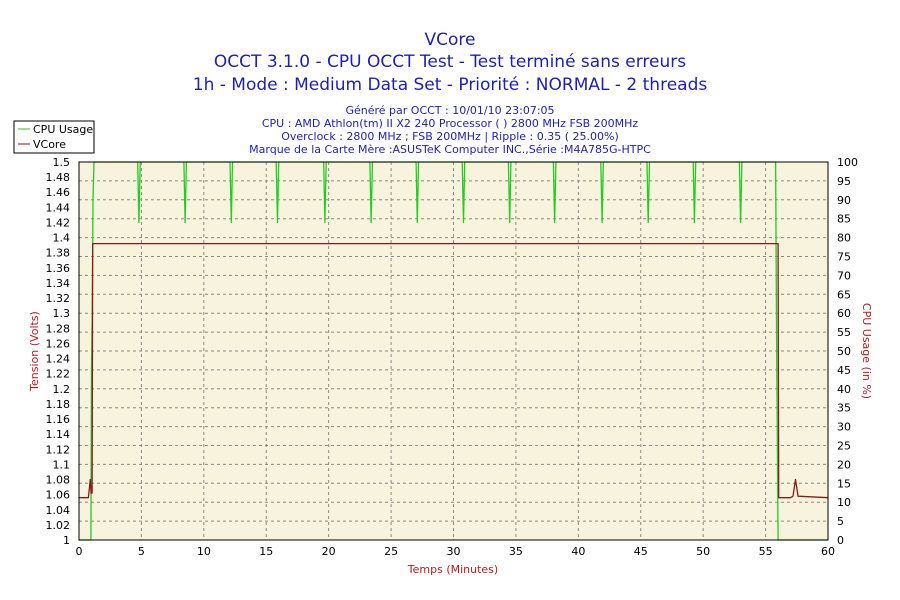 The height and width of the screenshot is (600, 900). What do you see at coordinates (641, 551) in the screenshot?
I see `x-tick-label: 45` at bounding box center [641, 551].